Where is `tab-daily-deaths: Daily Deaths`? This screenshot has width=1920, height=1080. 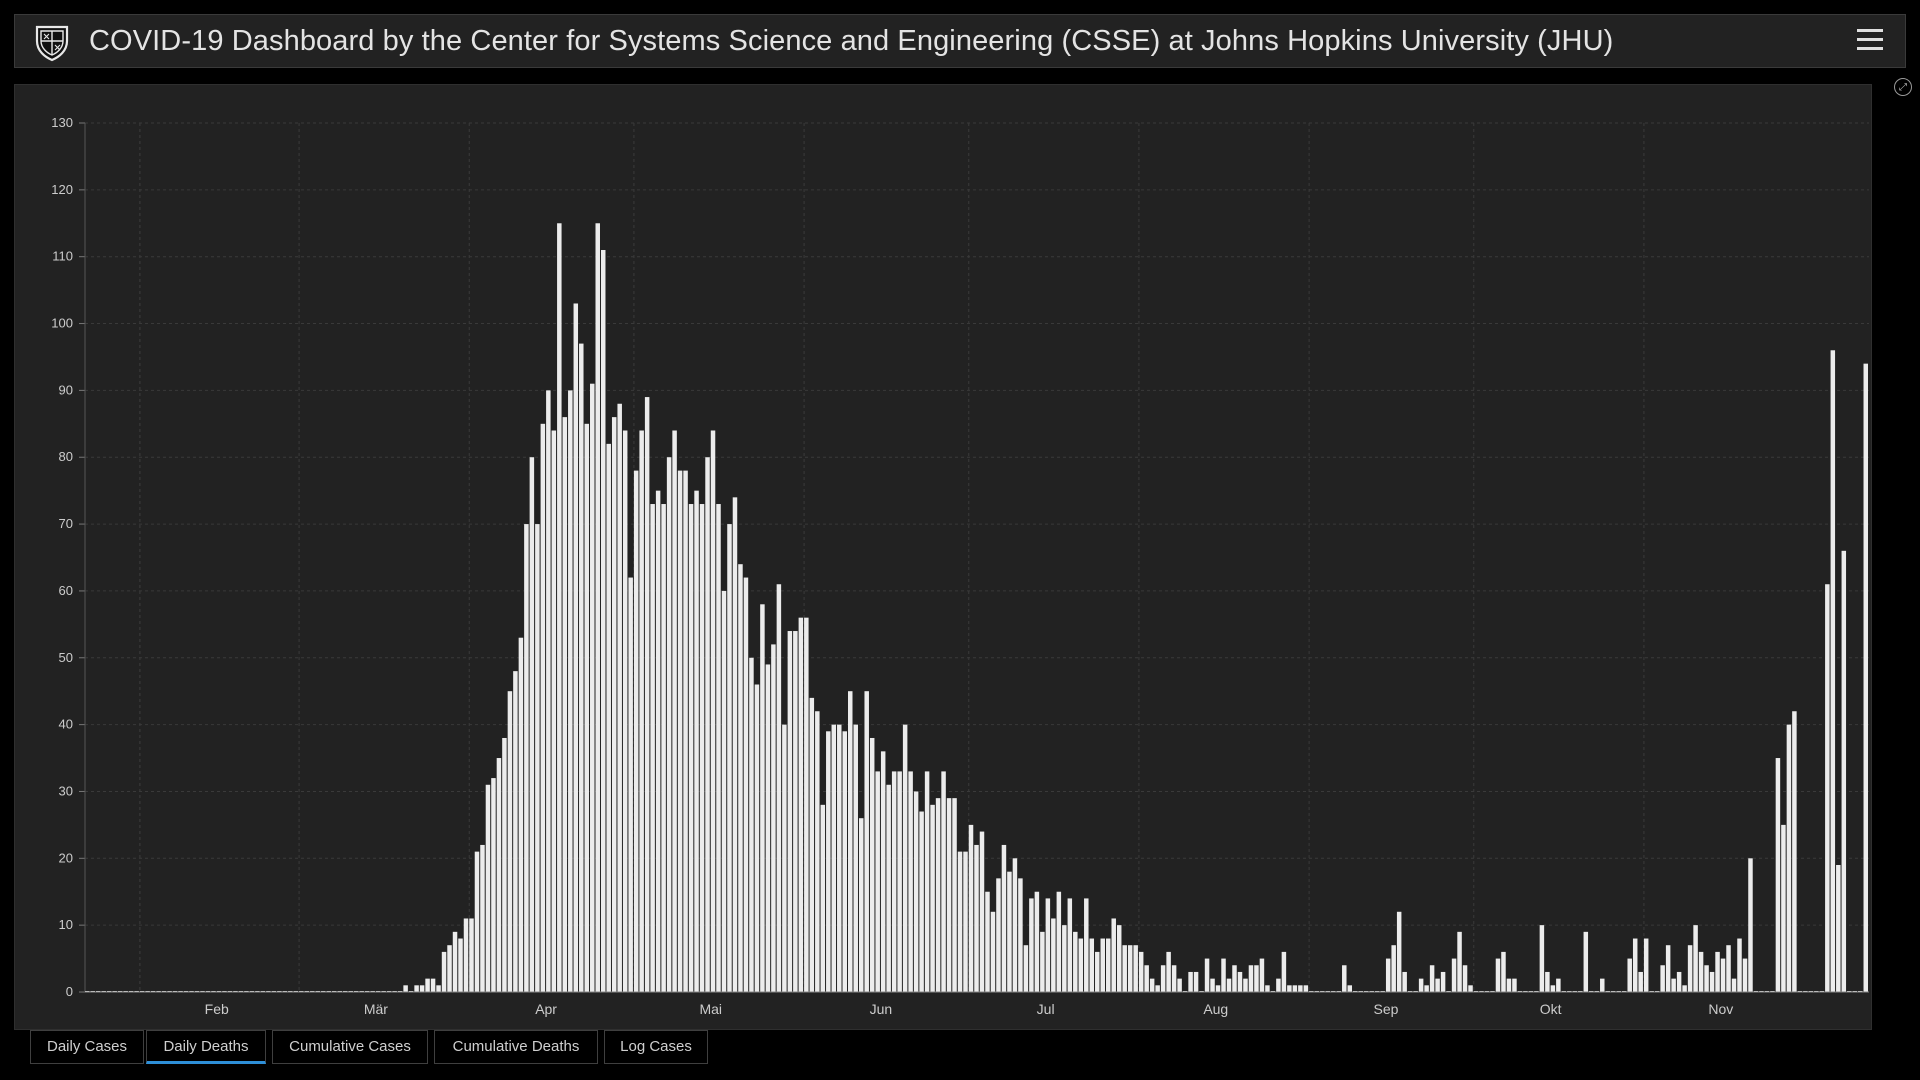
tab-daily-deaths: Daily Deaths is located at coordinates (206, 1047).